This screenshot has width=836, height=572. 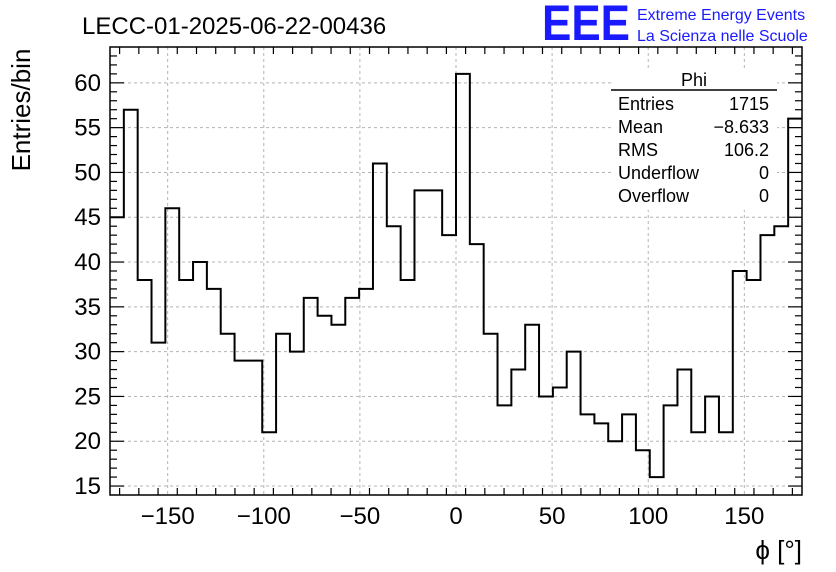 I want to click on stats-row-label: RMS, so click(x=638, y=150).